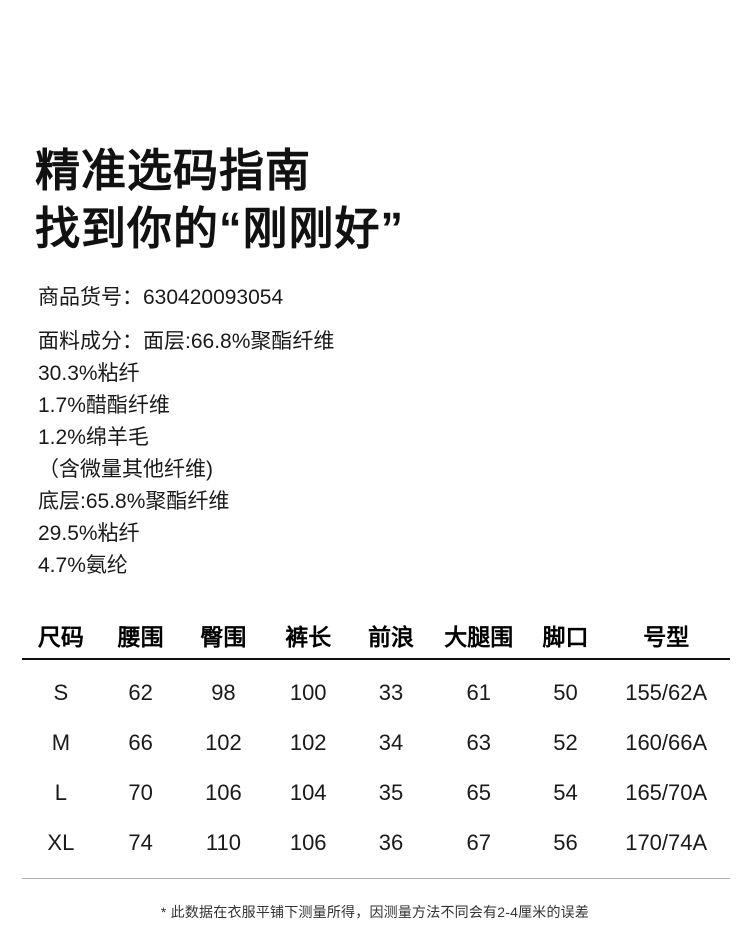 Image resolution: width=750 pixels, height=936 pixels. I want to click on cell-size: L, so click(61, 792).